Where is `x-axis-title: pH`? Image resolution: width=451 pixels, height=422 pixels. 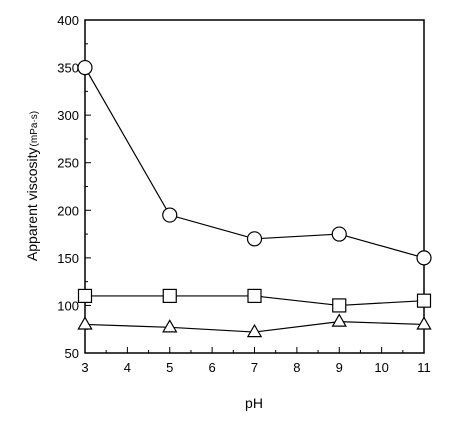
x-axis-title: pH is located at coordinates (254, 403).